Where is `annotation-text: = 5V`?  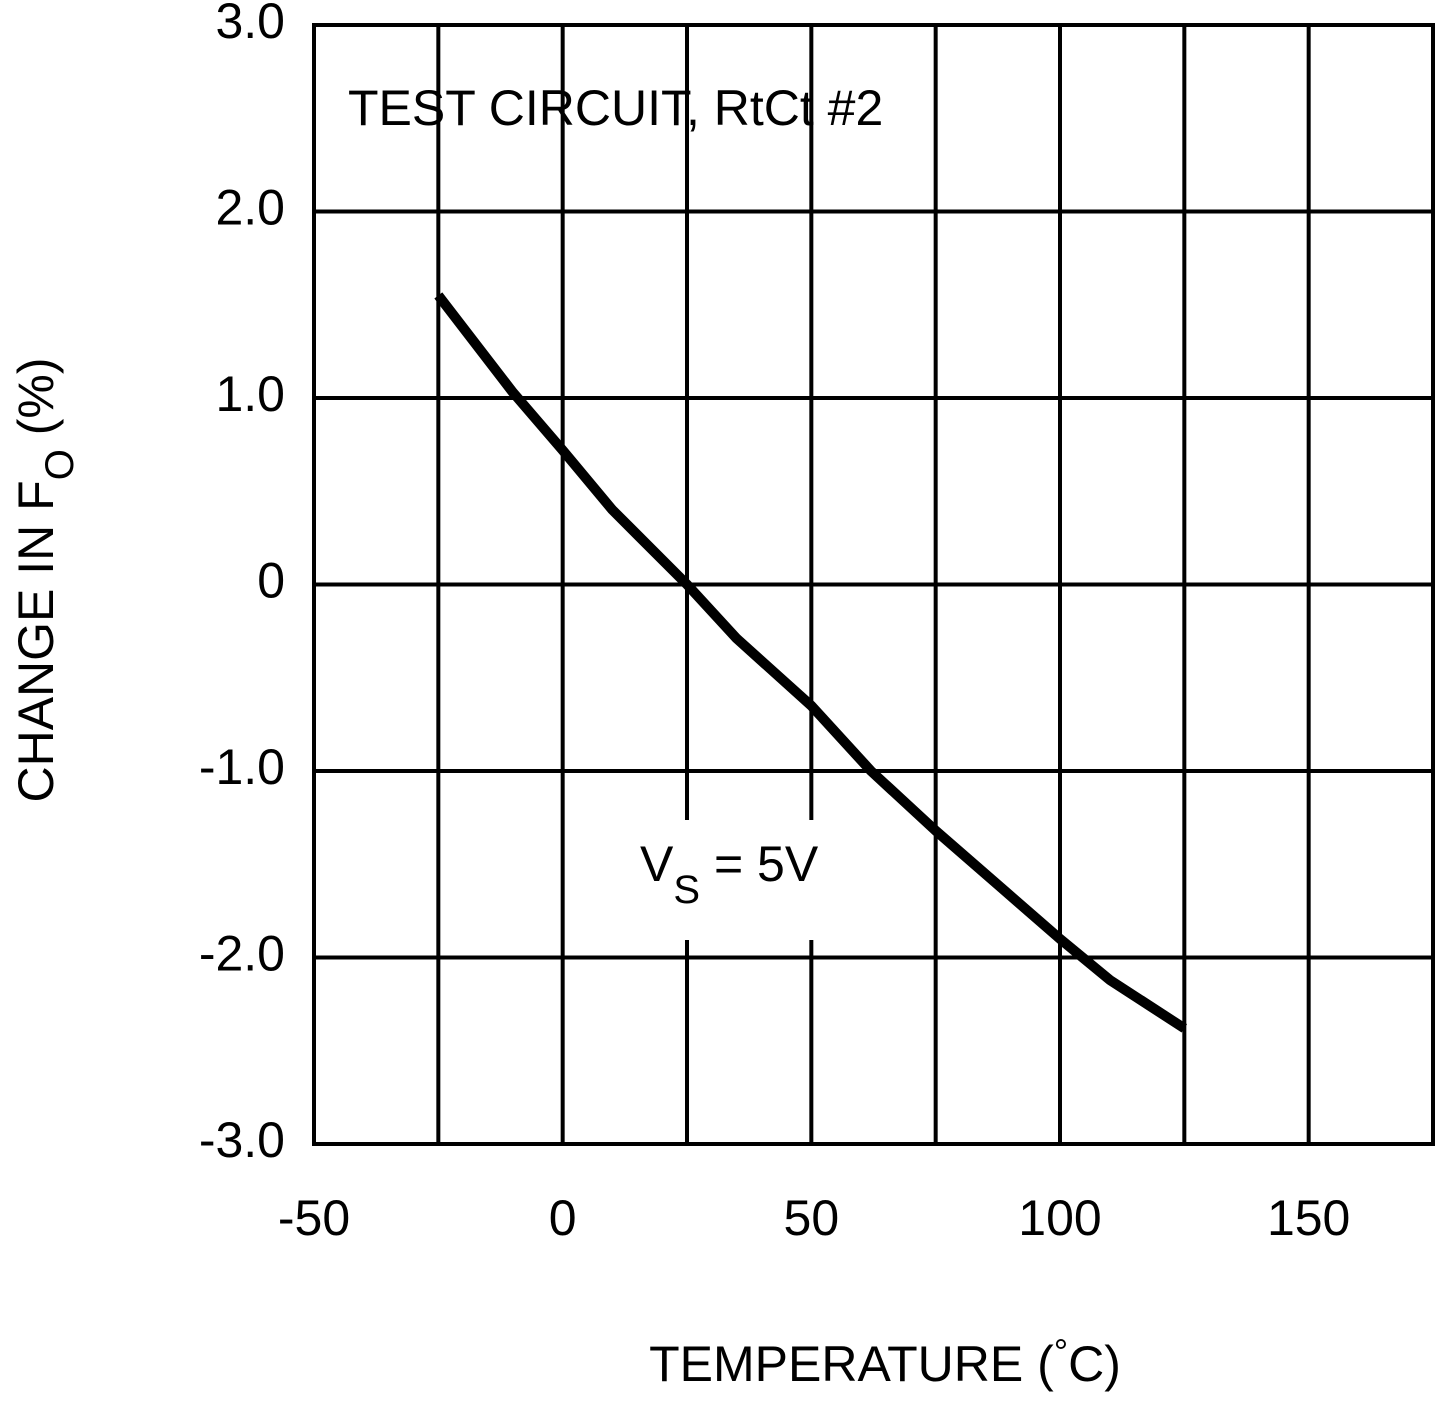
annotation-text: = 5V is located at coordinates (759, 864).